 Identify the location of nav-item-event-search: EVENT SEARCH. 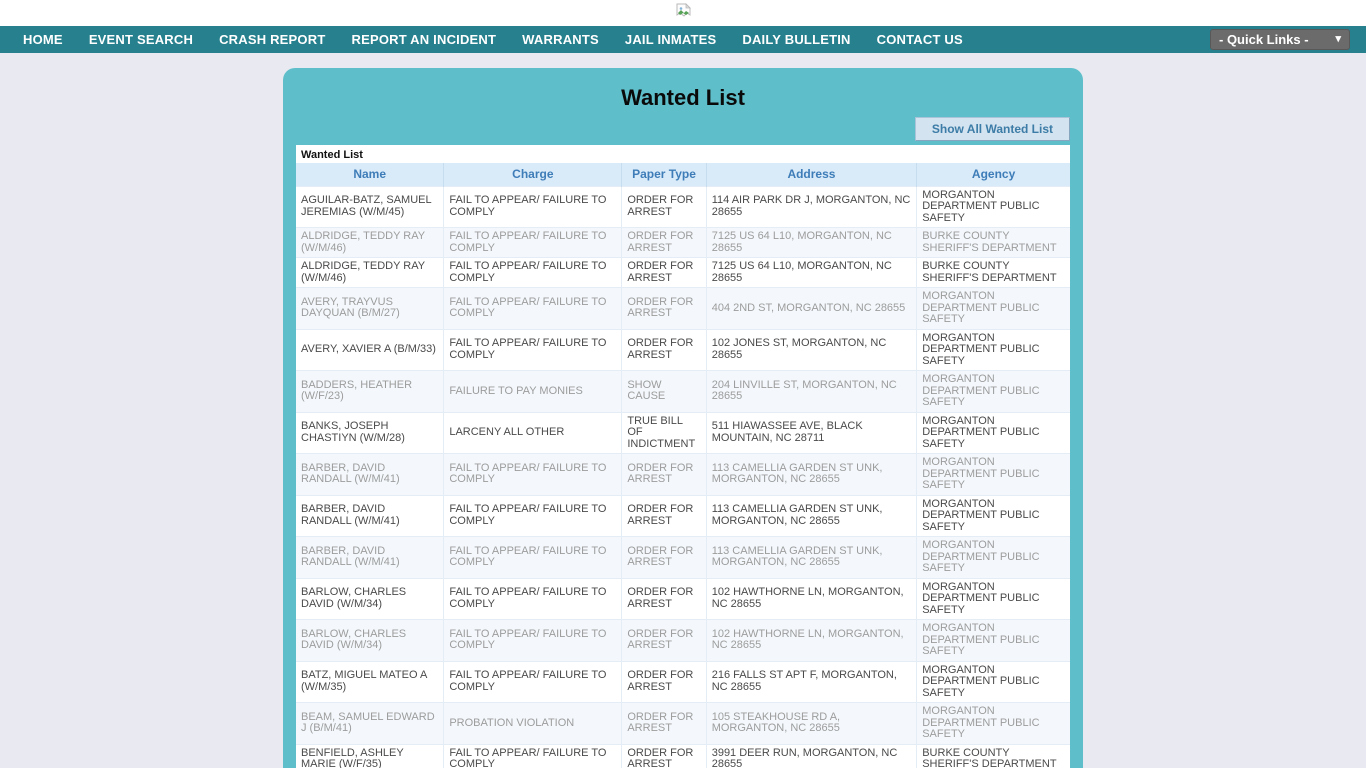
(141, 39).